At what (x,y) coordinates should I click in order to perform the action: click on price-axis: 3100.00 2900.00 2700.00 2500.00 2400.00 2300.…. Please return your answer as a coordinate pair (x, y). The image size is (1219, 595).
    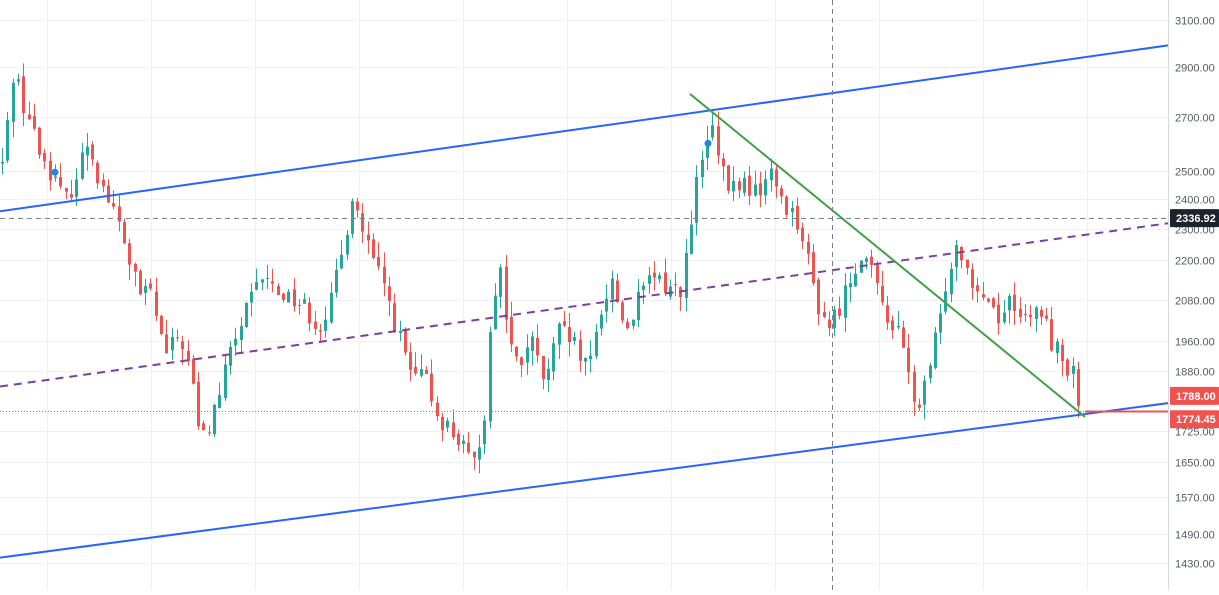
    Looking at the image, I should click on (1191, 297).